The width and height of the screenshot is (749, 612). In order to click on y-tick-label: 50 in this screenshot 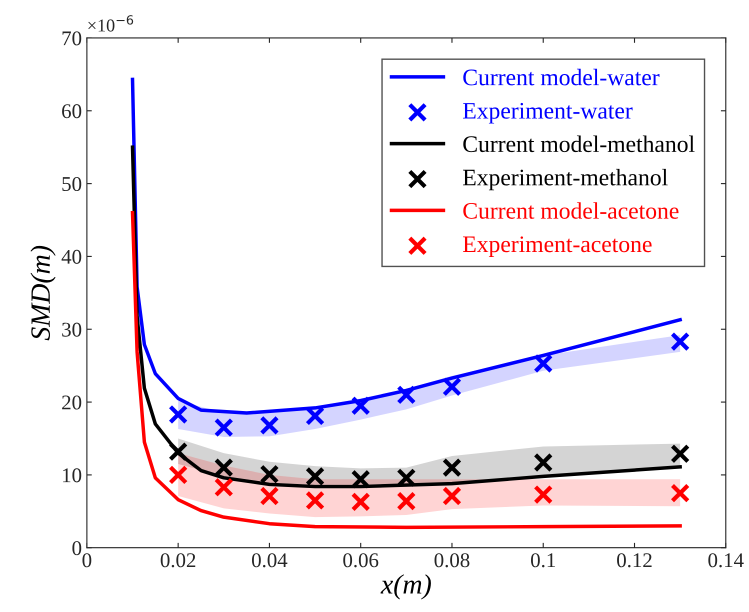, I will do `click(72, 184)`.